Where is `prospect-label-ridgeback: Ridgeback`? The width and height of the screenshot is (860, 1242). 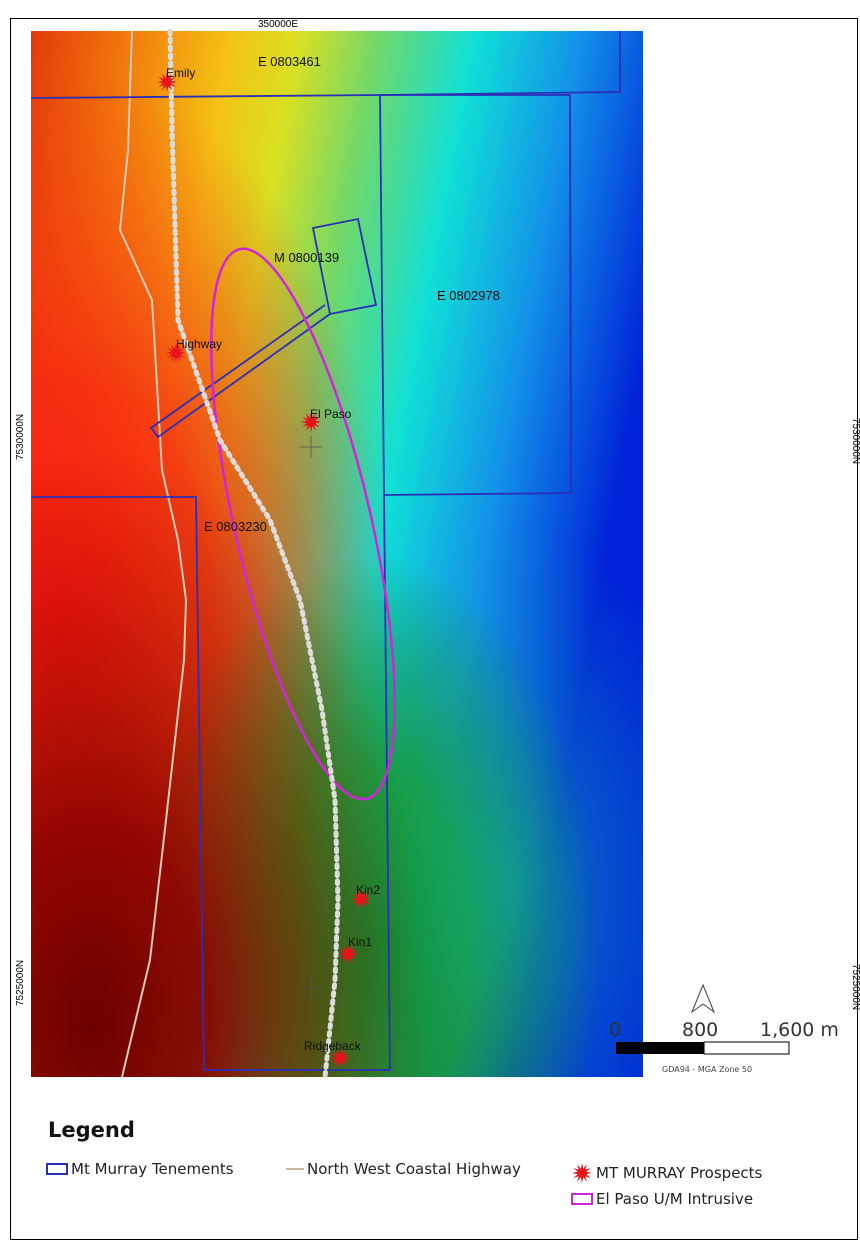 prospect-label-ridgeback: Ridgeback is located at coordinates (333, 1046).